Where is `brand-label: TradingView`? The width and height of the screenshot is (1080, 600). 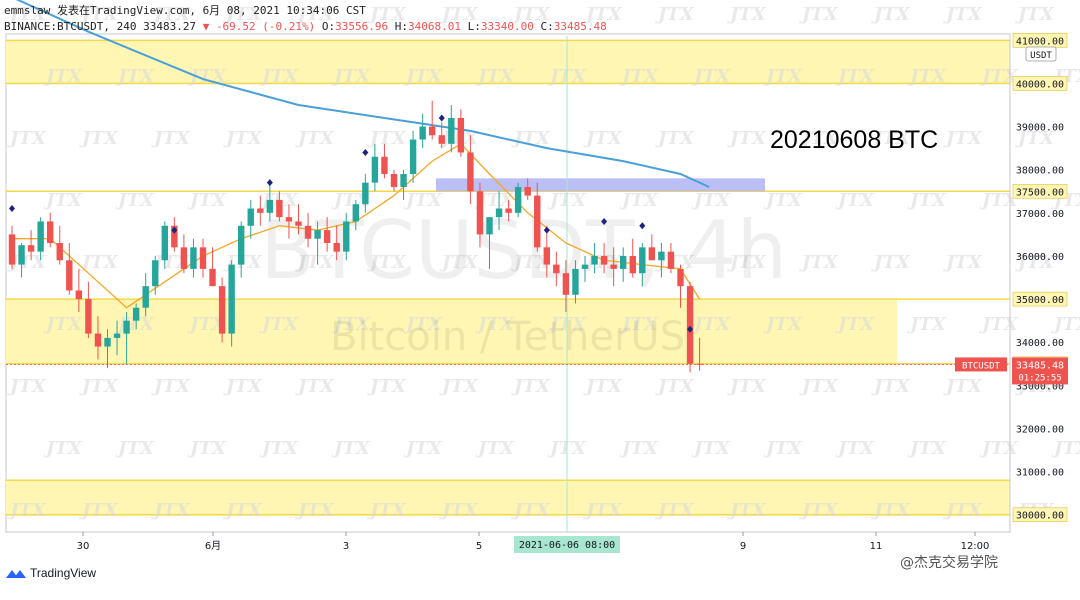 brand-label: TradingView is located at coordinates (63, 573).